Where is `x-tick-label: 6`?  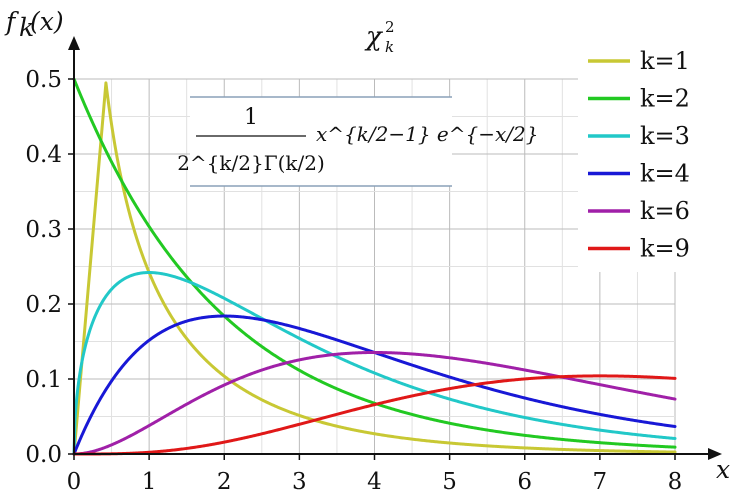 x-tick-label: 6 is located at coordinates (524, 482).